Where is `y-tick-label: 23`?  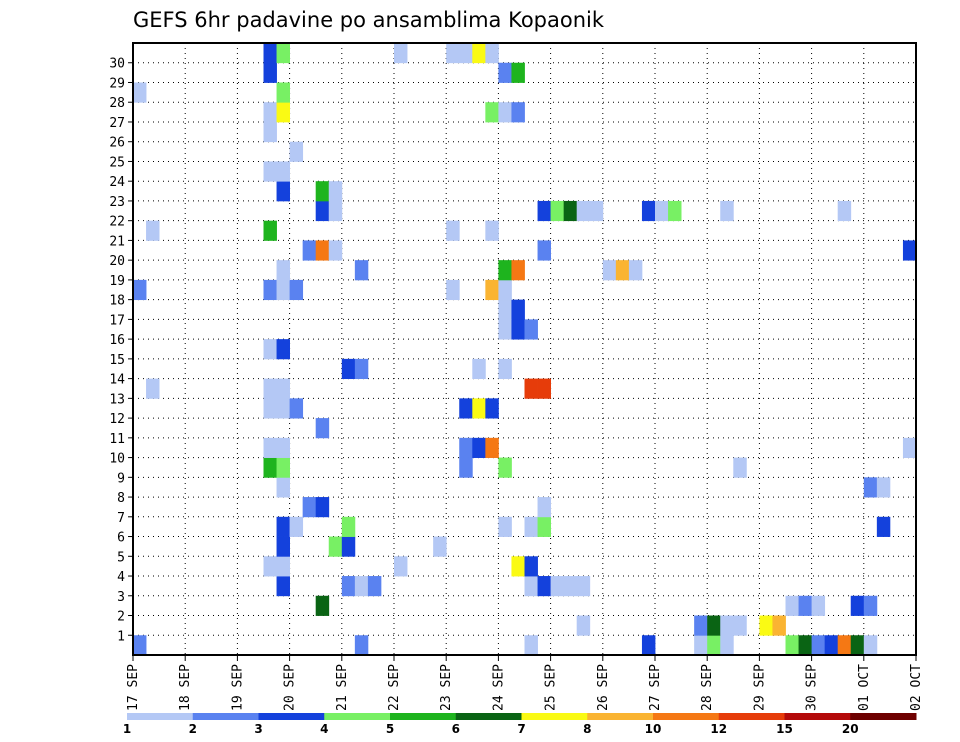 y-tick-label: 23 is located at coordinates (117, 202).